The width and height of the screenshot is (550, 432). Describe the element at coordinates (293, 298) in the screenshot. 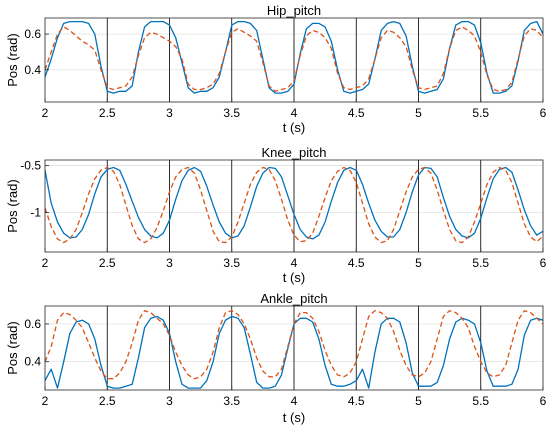

I see `chart-title: Ankle_pitch` at that location.